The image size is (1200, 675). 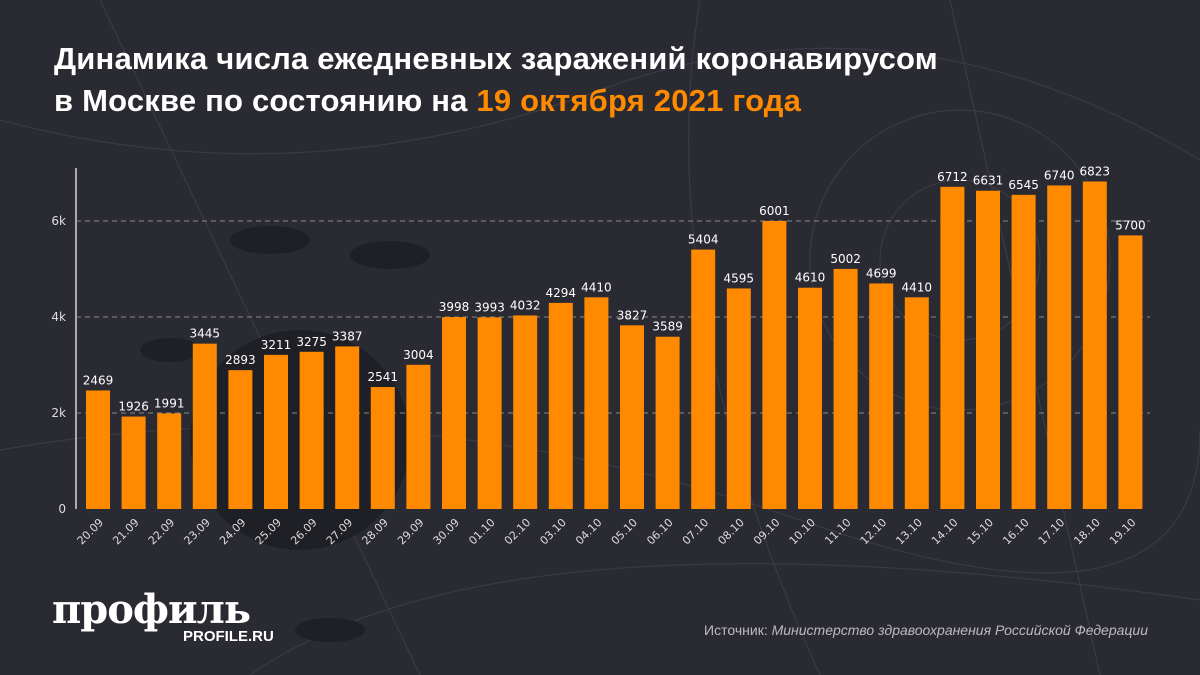 I want to click on data-label: 4595, so click(x=739, y=278).